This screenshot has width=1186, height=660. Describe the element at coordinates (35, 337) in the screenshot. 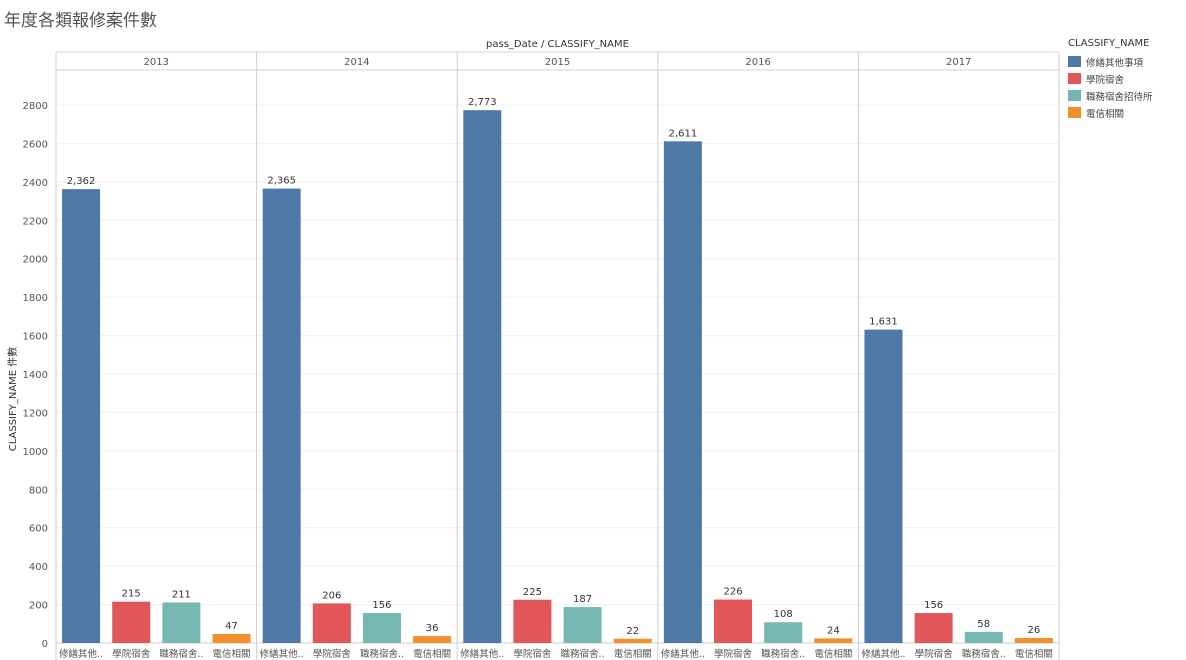

I see `y-tick-label: 1600` at that location.